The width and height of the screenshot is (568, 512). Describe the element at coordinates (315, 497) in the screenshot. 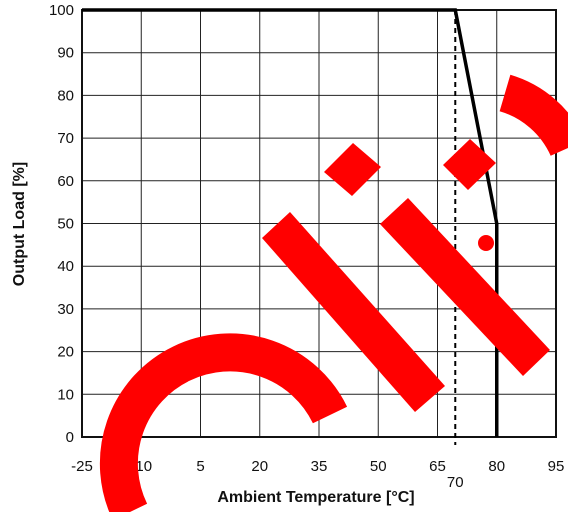

I see `x-axis-title: Ambient Temperature [°C]` at that location.